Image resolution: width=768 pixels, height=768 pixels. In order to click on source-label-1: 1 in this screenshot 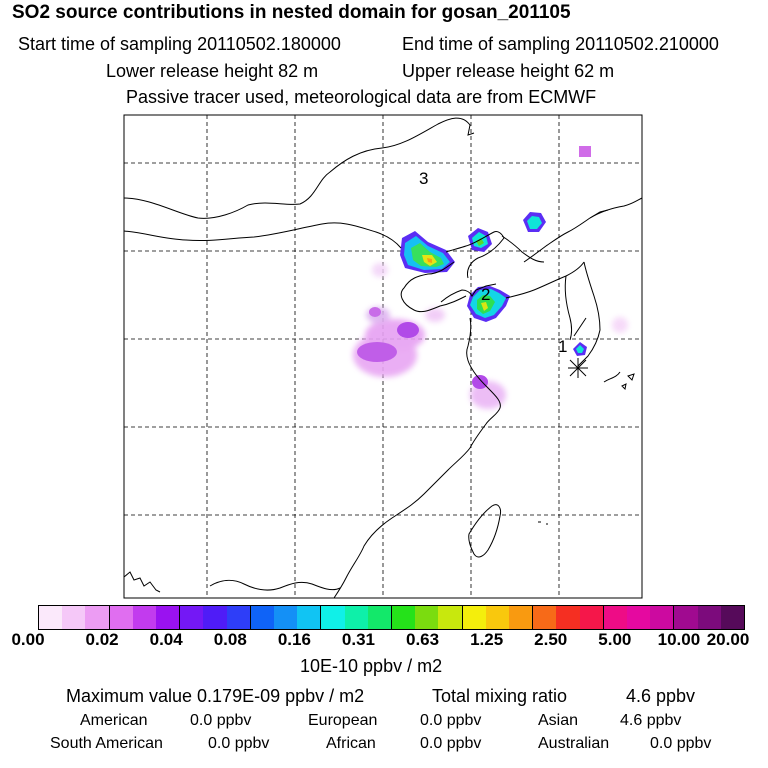, I will do `click(562, 346)`.